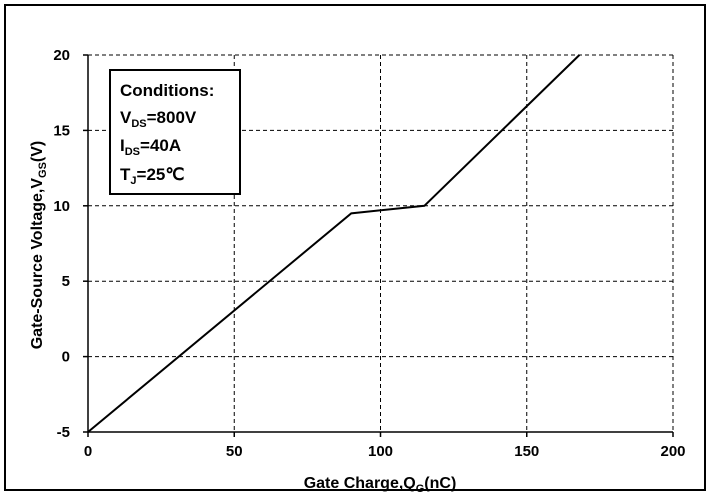 This screenshot has width=712, height=496. Describe the element at coordinates (61, 130) in the screenshot. I see `y-tick-label: 15` at that location.